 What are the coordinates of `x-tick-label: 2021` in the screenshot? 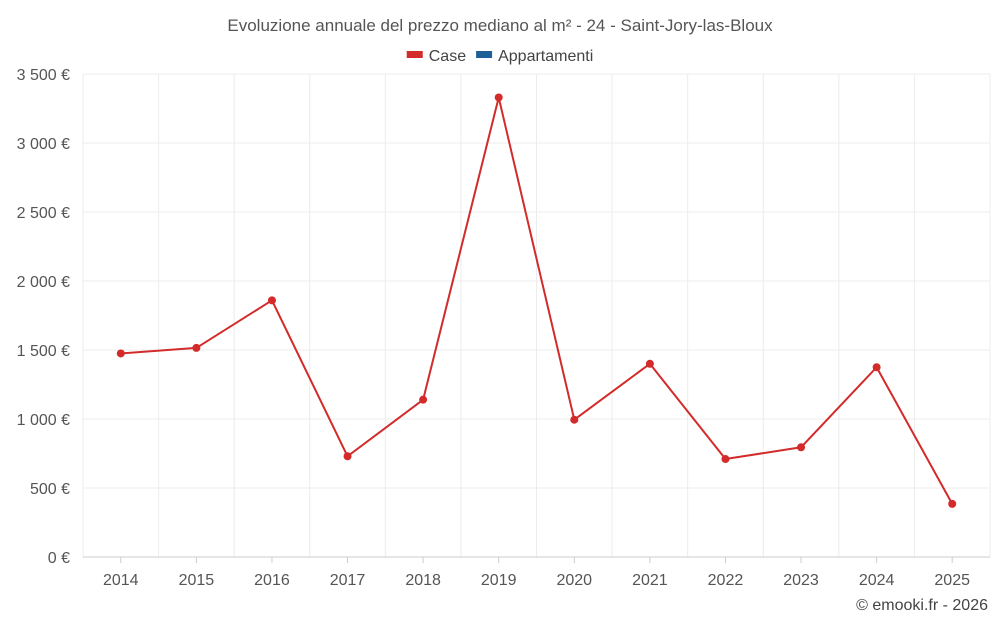 It's located at (650, 580).